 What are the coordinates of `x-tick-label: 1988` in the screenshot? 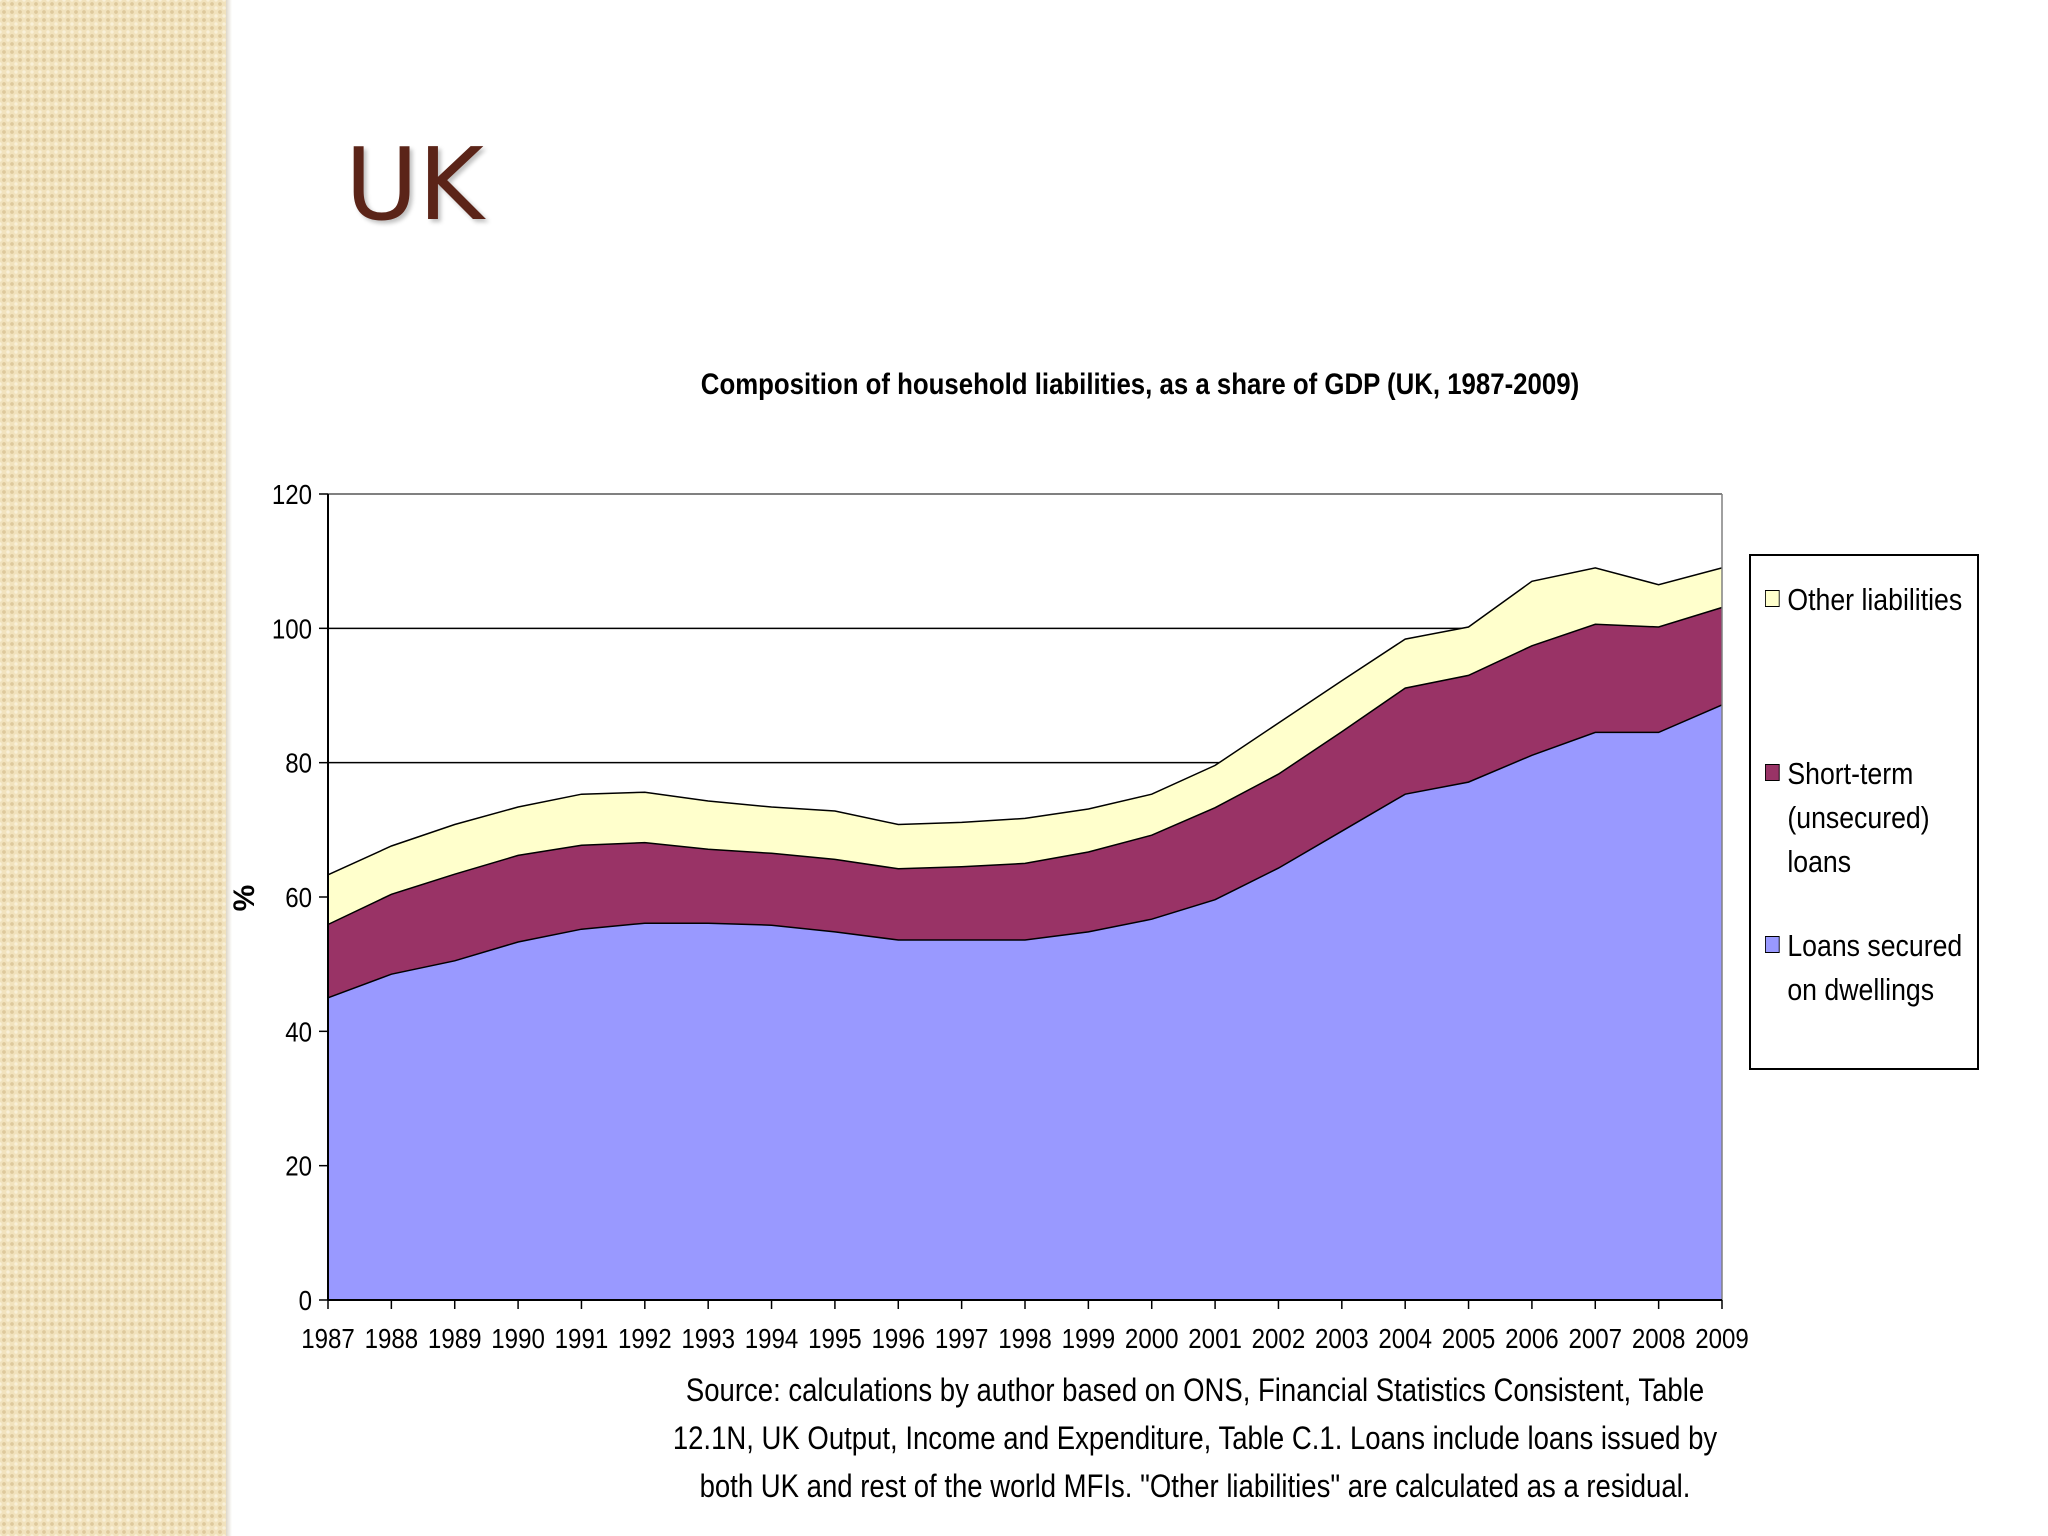 It's located at (392, 1338).